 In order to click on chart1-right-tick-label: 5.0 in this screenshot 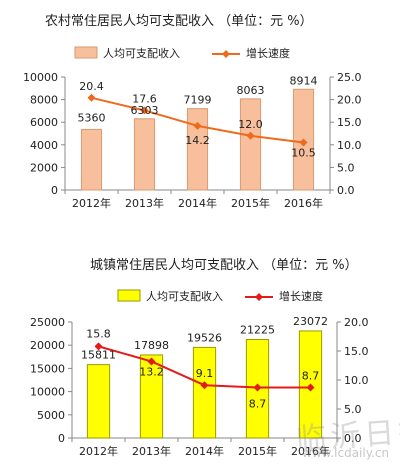, I will do `click(346, 167)`.